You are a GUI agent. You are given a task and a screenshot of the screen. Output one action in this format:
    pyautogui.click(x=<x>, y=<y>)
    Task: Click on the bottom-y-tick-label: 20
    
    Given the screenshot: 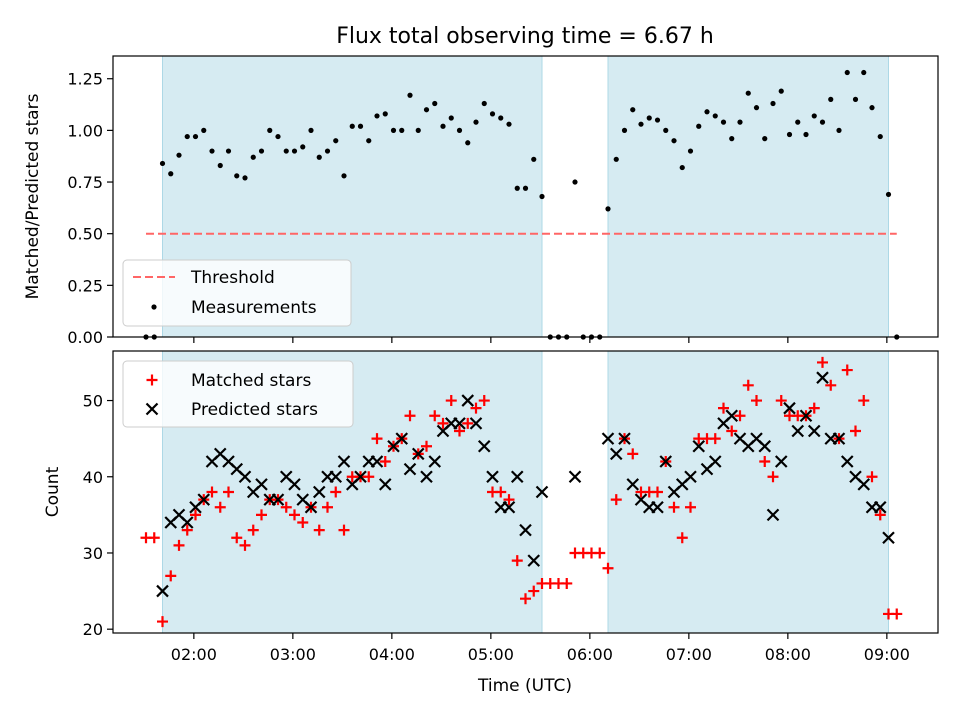 What is the action you would take?
    pyautogui.click(x=93, y=629)
    